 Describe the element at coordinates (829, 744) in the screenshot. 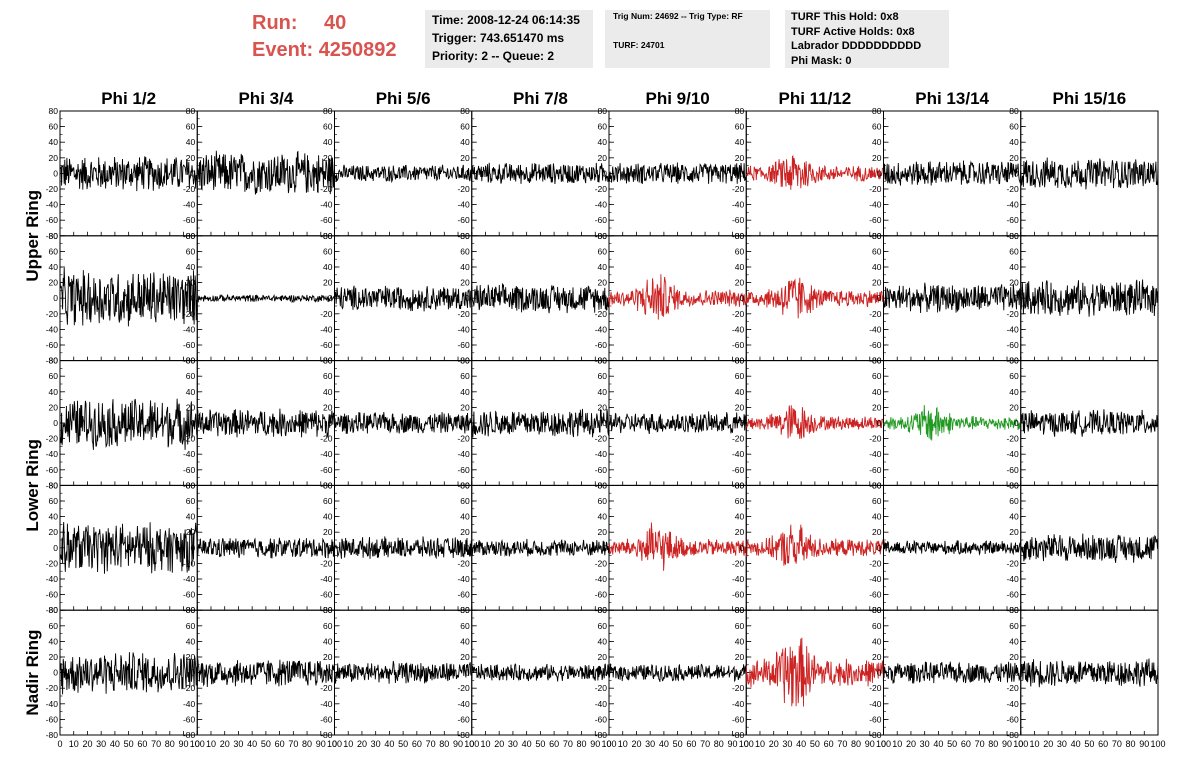

I see `x-tick-label: 60` at that location.